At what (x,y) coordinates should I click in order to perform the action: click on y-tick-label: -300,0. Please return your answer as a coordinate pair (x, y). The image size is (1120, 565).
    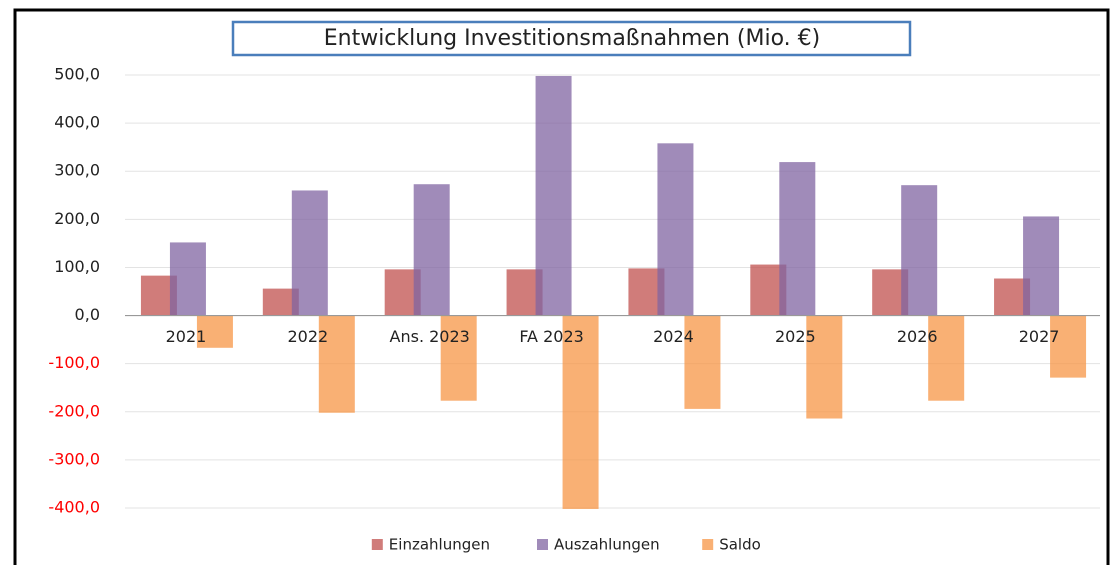
    Looking at the image, I should click on (74, 458).